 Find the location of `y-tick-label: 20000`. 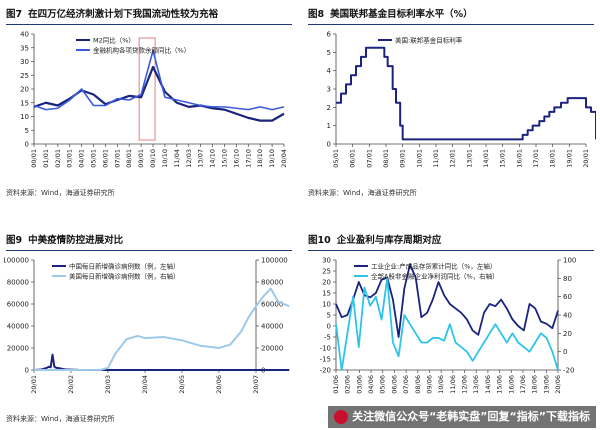

y-tick-label: 20000 is located at coordinates (18, 349).